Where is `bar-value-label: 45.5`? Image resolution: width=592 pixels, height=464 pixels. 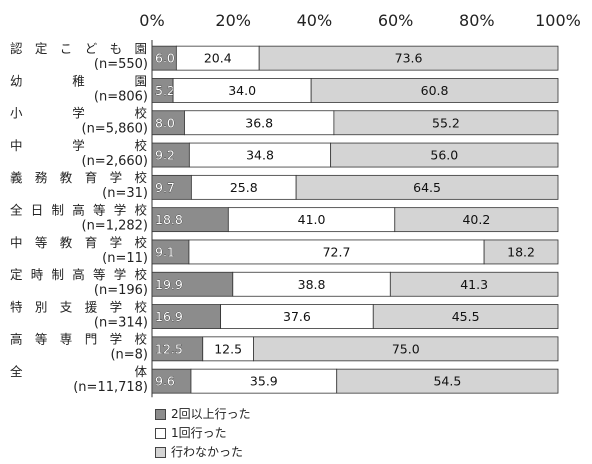 bar-value-label: 45.5 is located at coordinates (466, 316).